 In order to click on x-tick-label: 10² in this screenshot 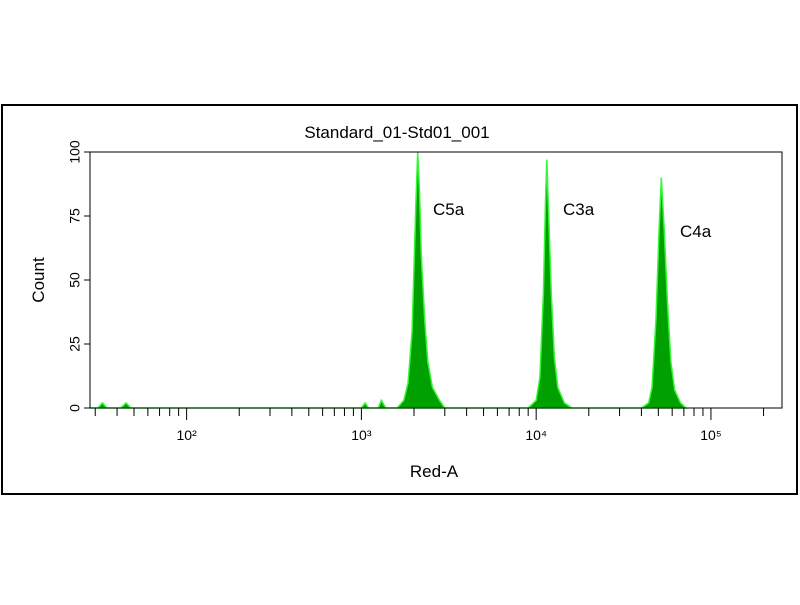, I will do `click(187, 435)`.